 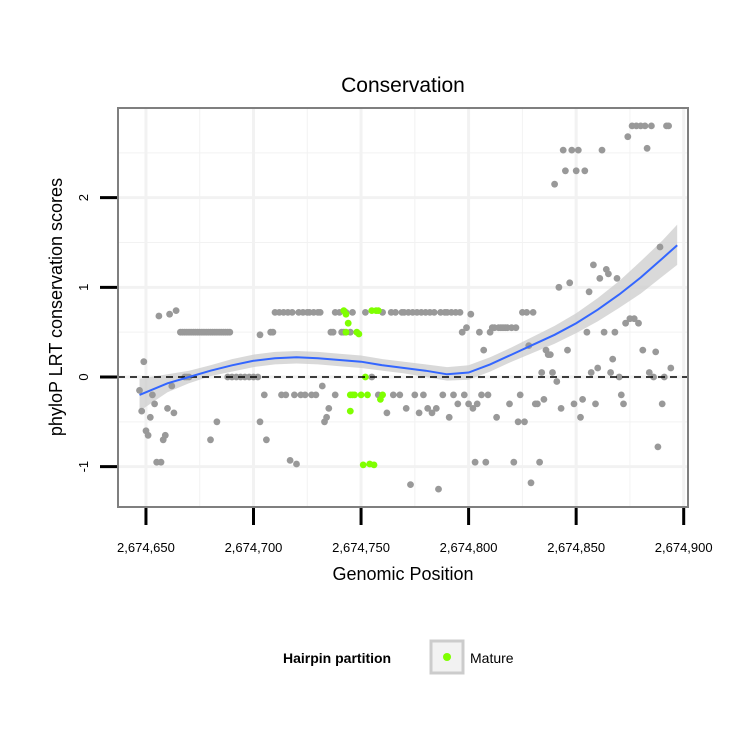 I want to click on y-tick-label: -1, so click(x=83, y=467).